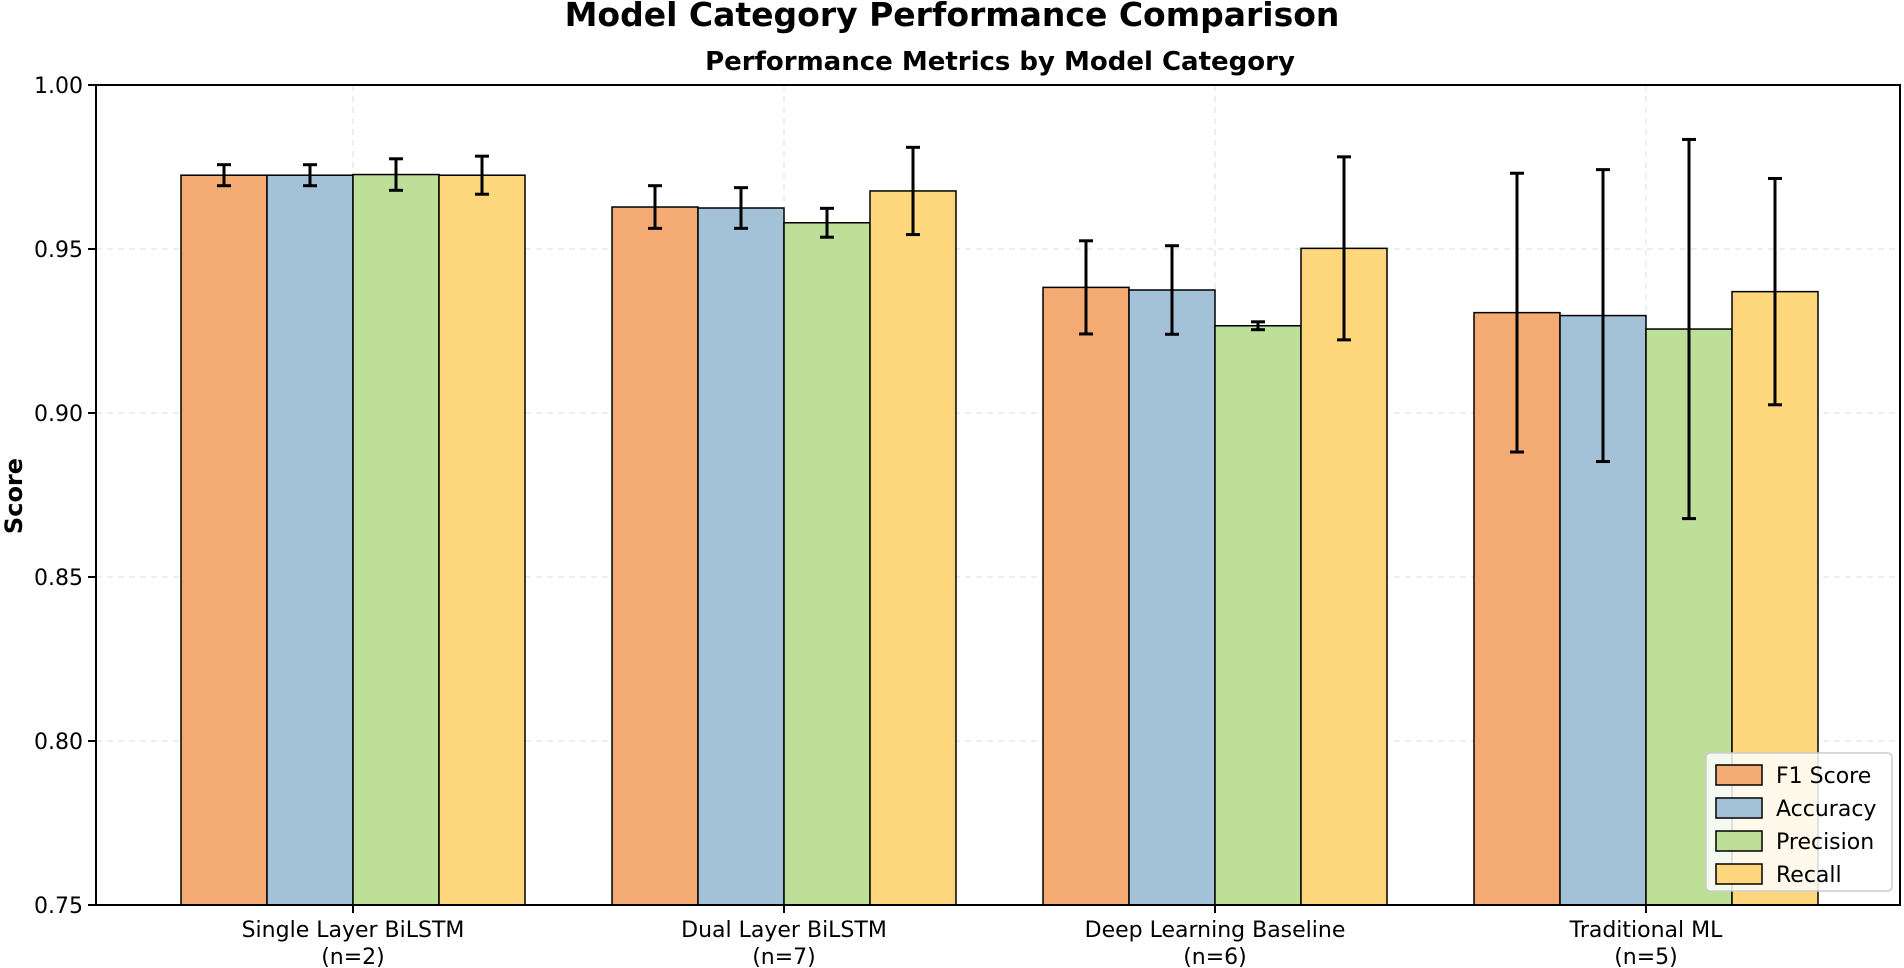 The image size is (1904, 968). Describe the element at coordinates (784, 930) in the screenshot. I see `x-tick-label: Dual Layer BiLSTM` at that location.